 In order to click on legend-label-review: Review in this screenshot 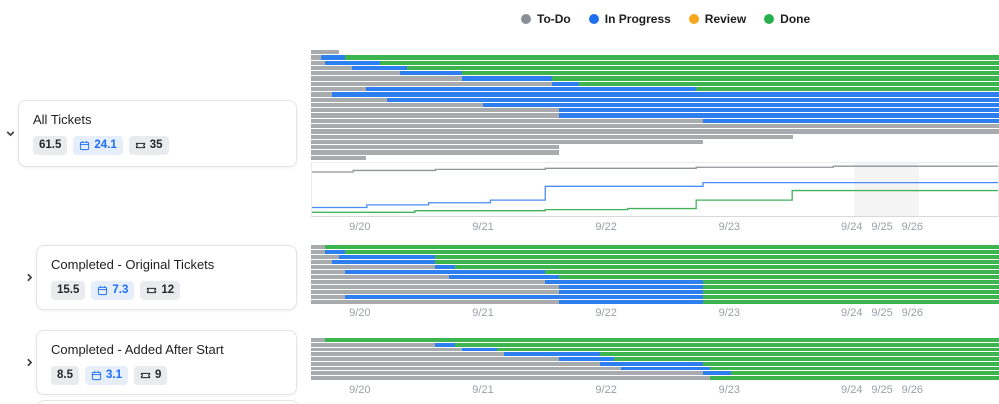, I will do `click(725, 19)`.